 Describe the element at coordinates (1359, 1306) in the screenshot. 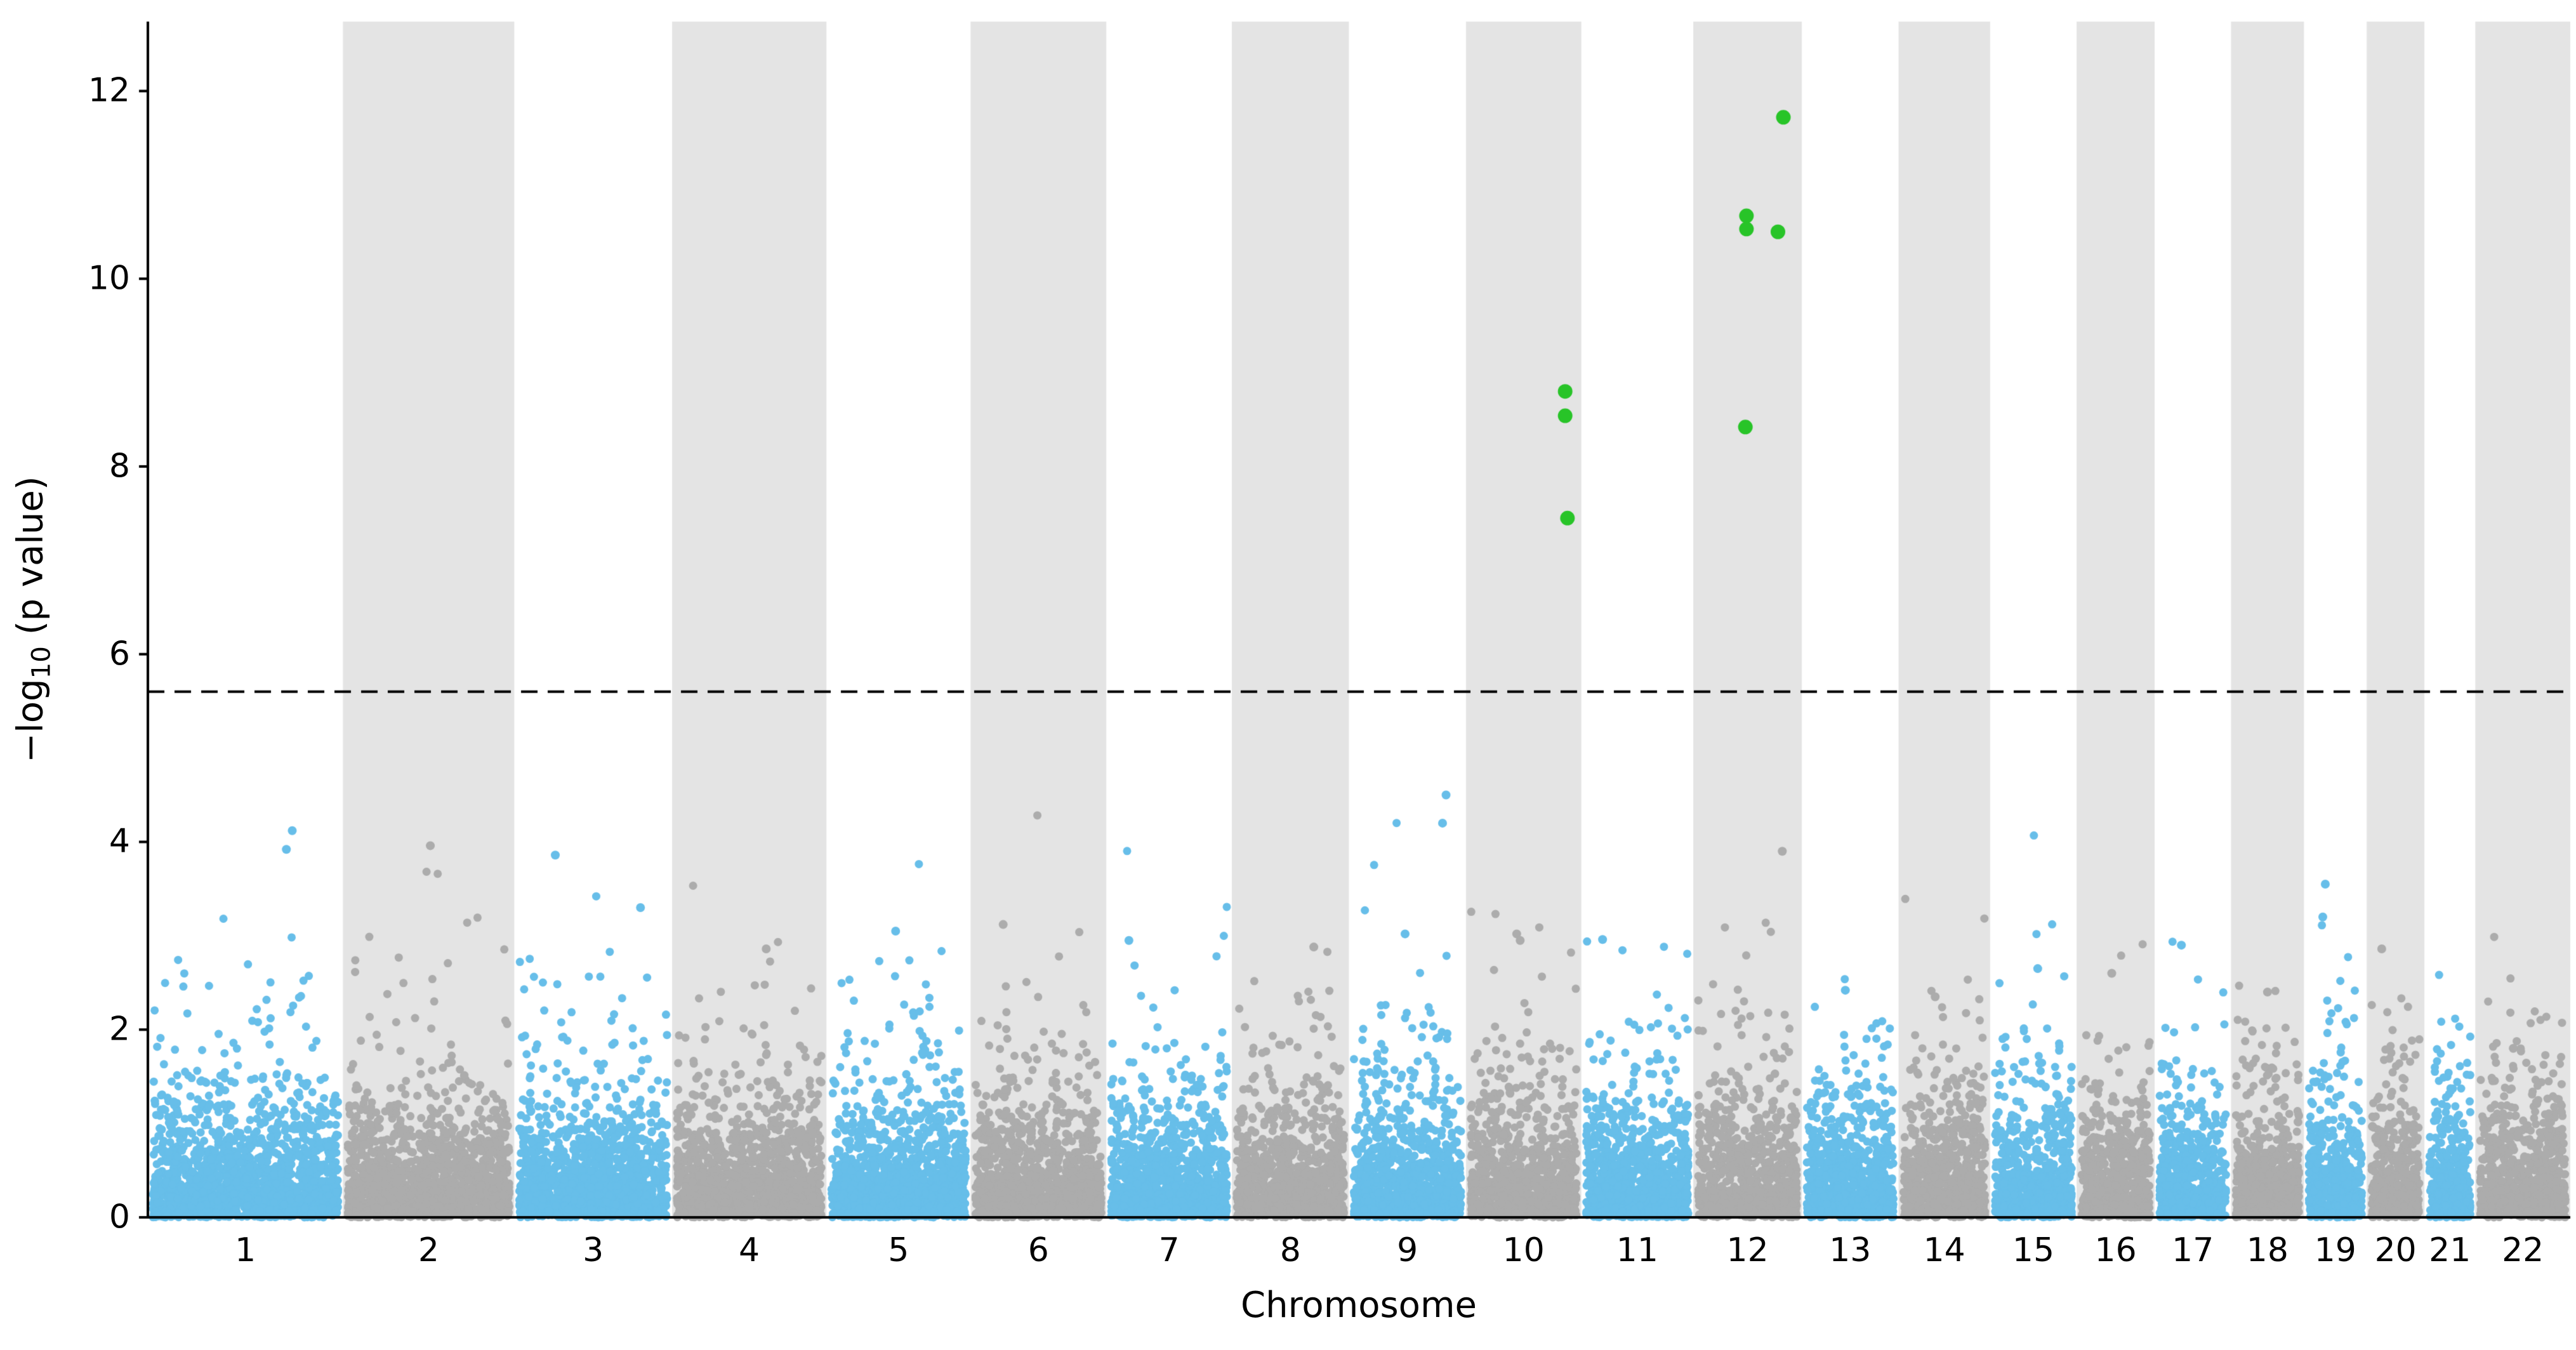

I see `x-axis-label: Chromosome` at that location.